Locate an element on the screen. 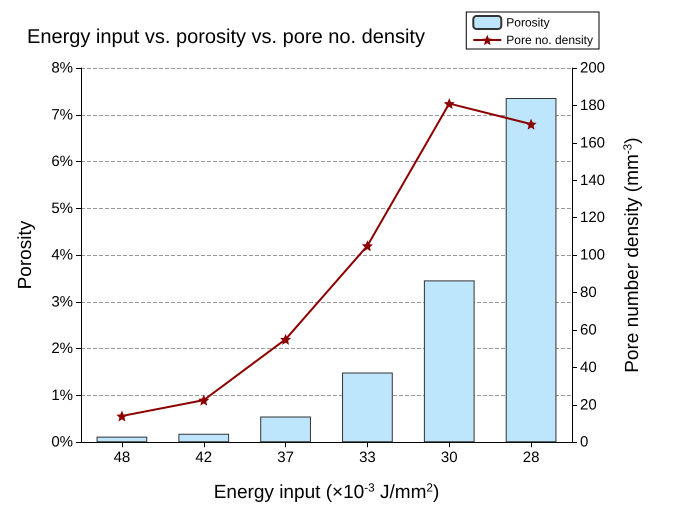 This screenshot has width=685, height=515. x-tick-label: 42 is located at coordinates (203, 457).